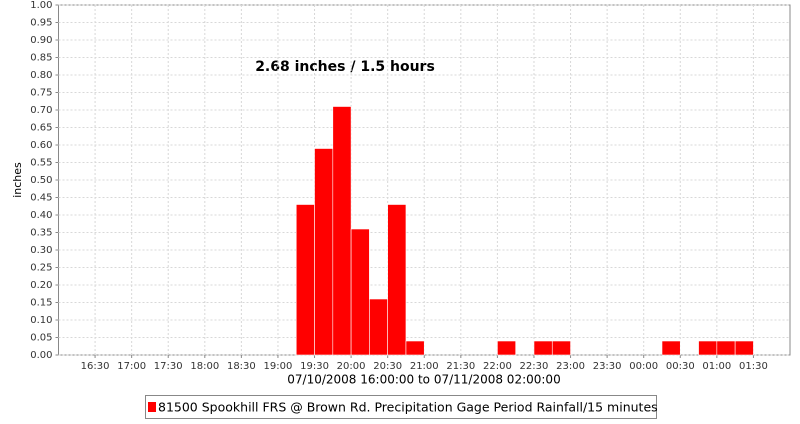 This screenshot has width=800, height=424. I want to click on x-tick-label: 18:00, so click(204, 366).